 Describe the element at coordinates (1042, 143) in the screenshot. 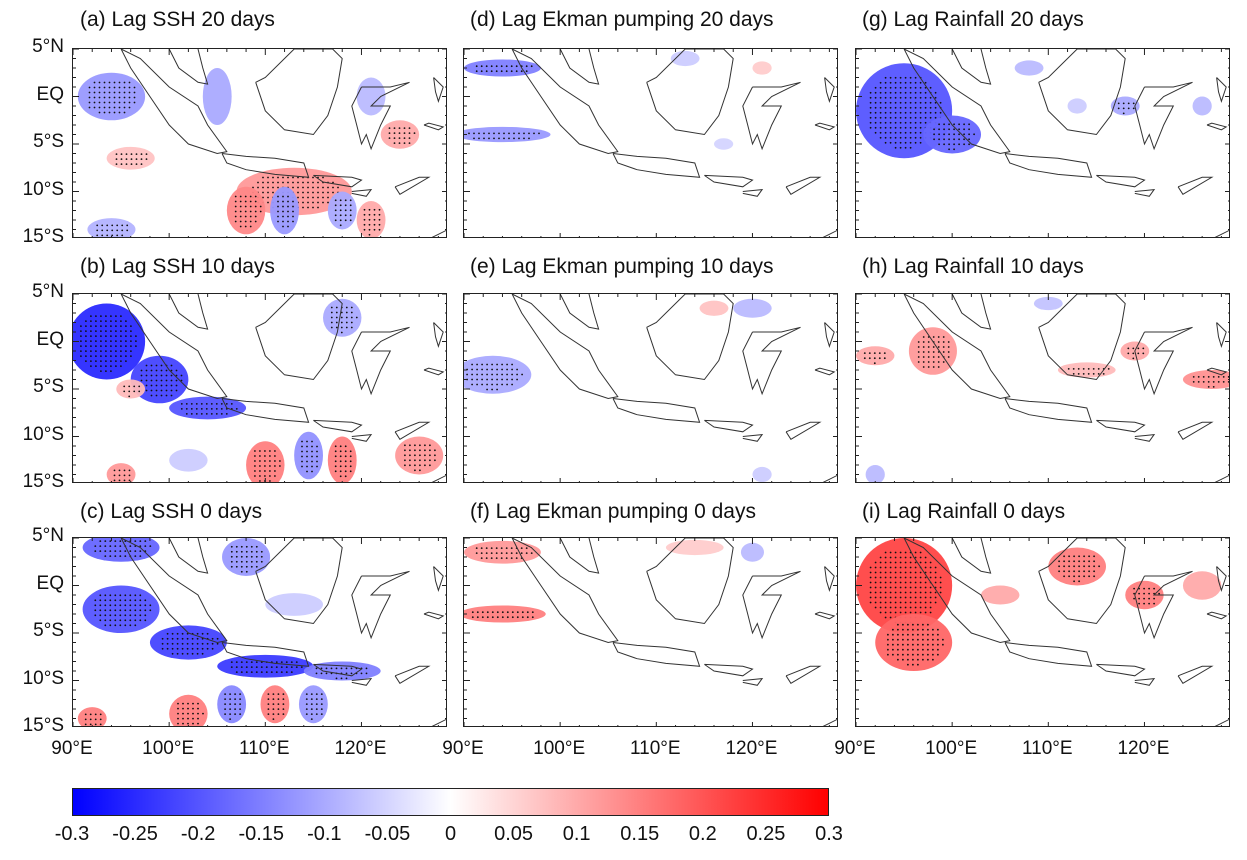

I see `map-g-svg` at that location.